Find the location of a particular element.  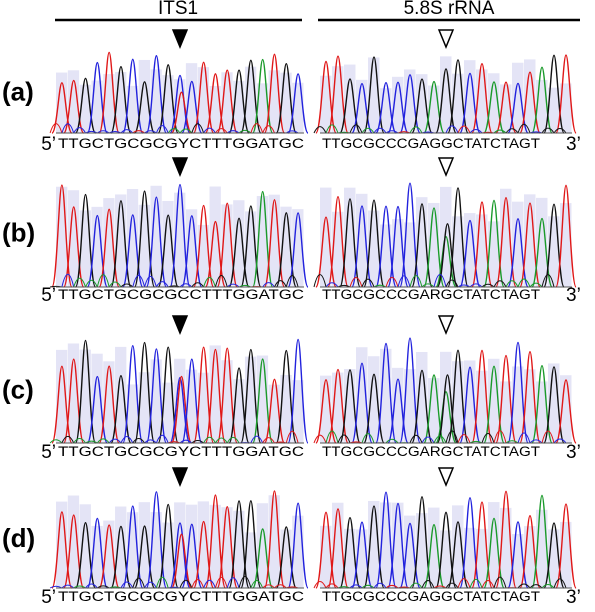

sequence: TTGCTGCGCGCCTTTGGATGC is located at coordinates (181, 294).